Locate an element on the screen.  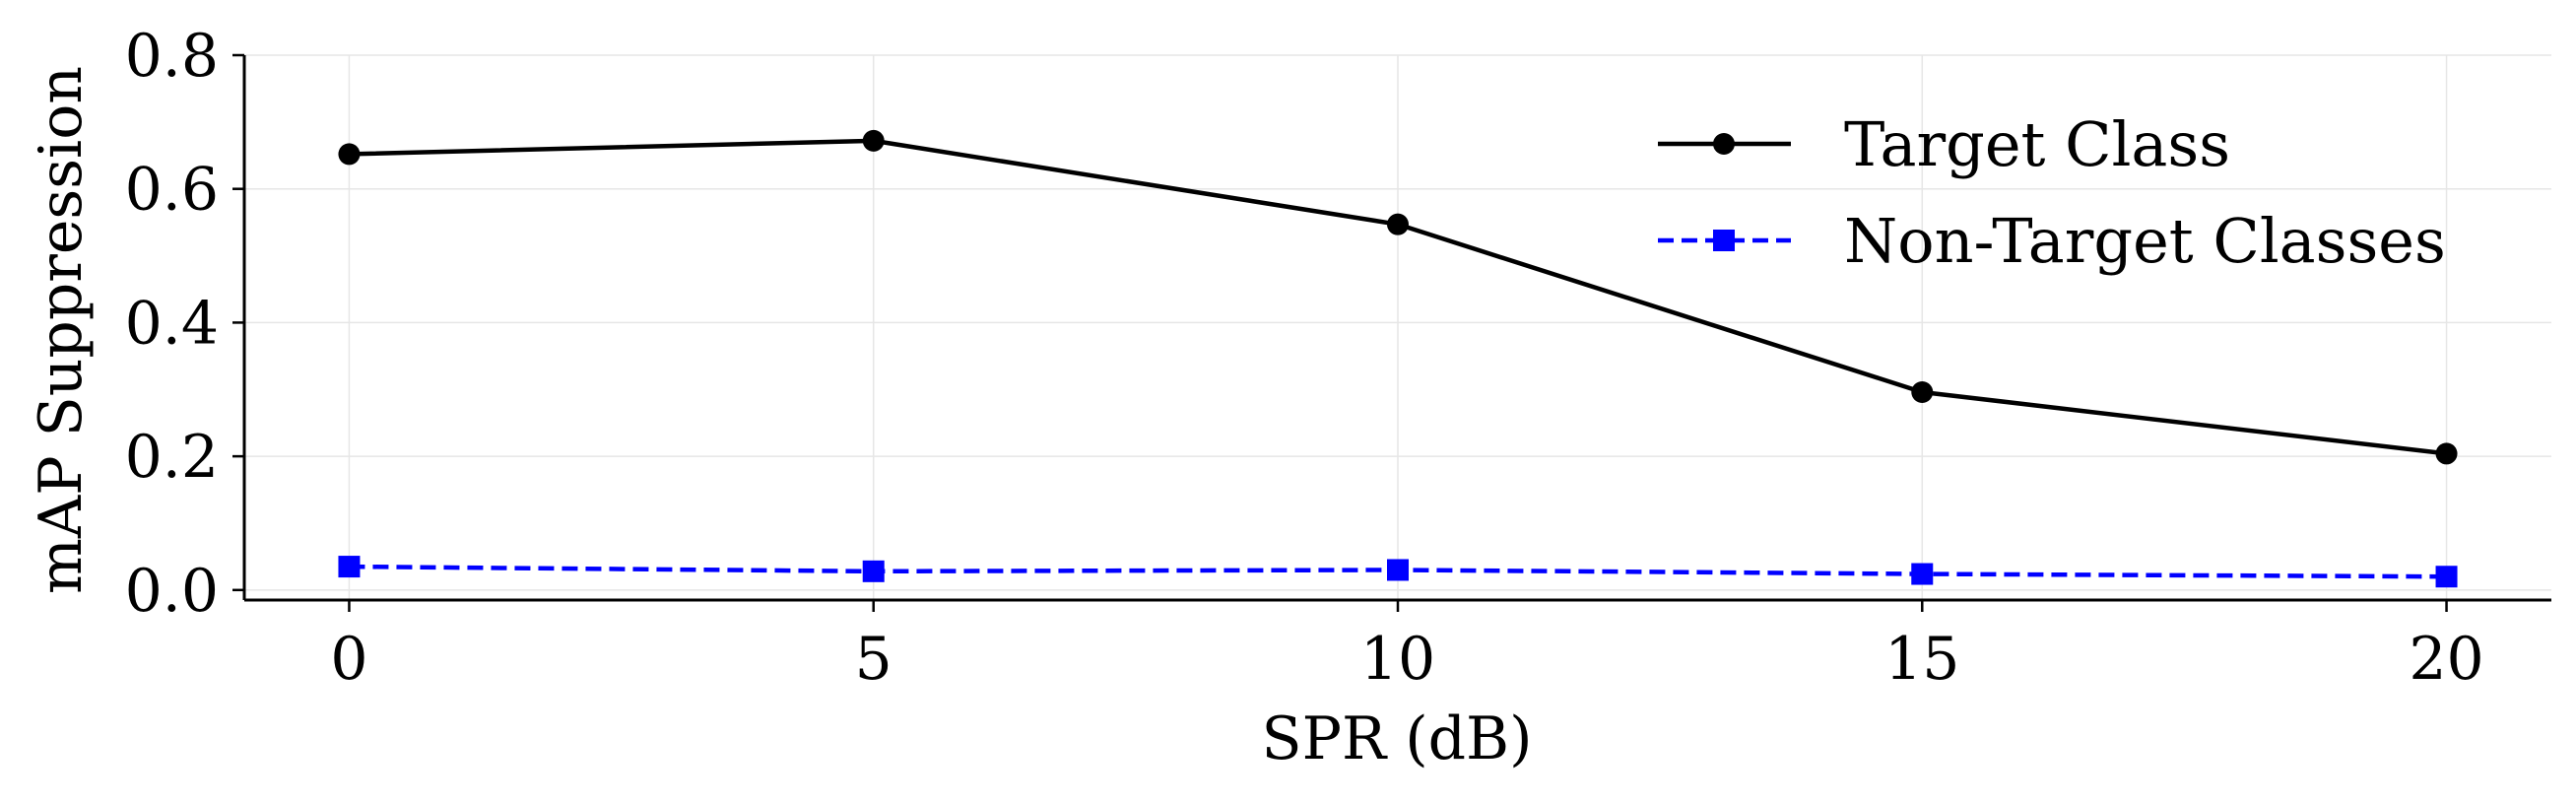
legend-entry-1: Target Class is located at coordinates (1944, 144).